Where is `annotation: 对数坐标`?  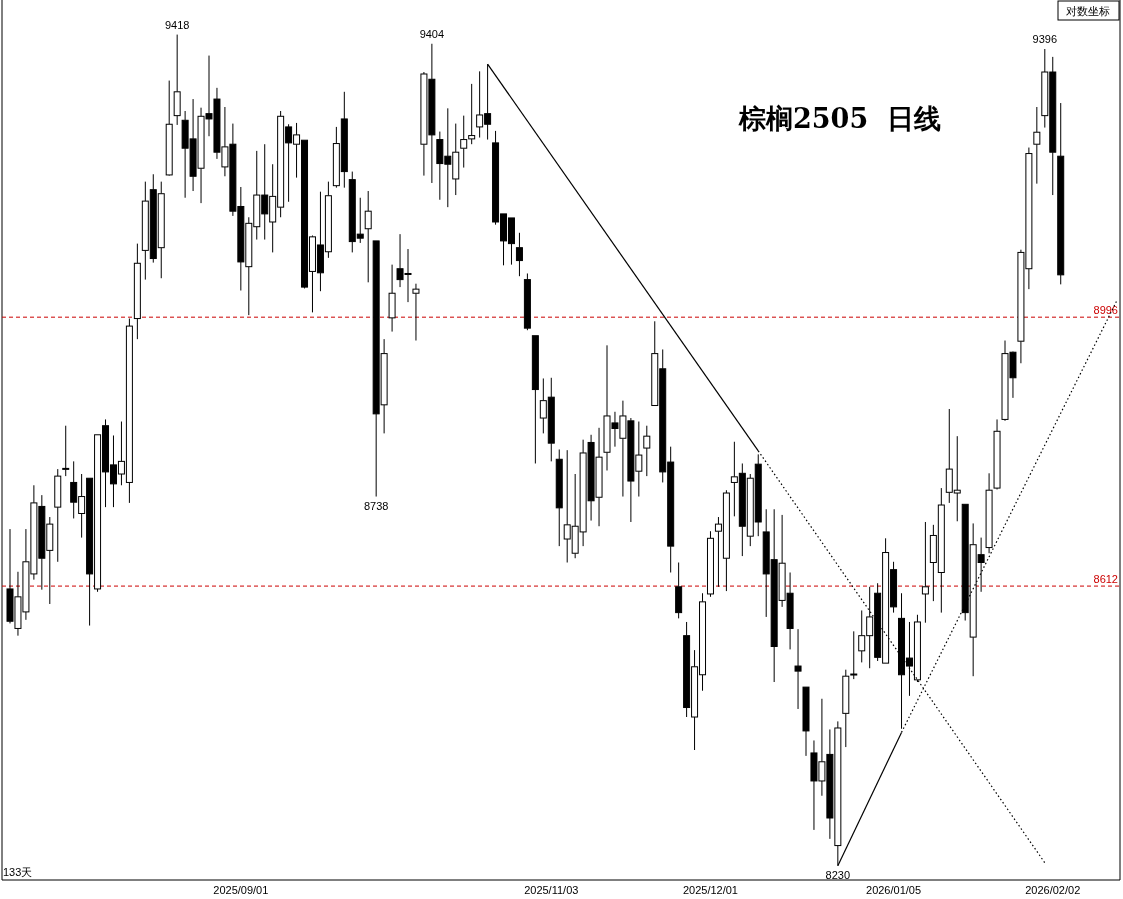
annotation: 对数坐标 is located at coordinates (1088, 11).